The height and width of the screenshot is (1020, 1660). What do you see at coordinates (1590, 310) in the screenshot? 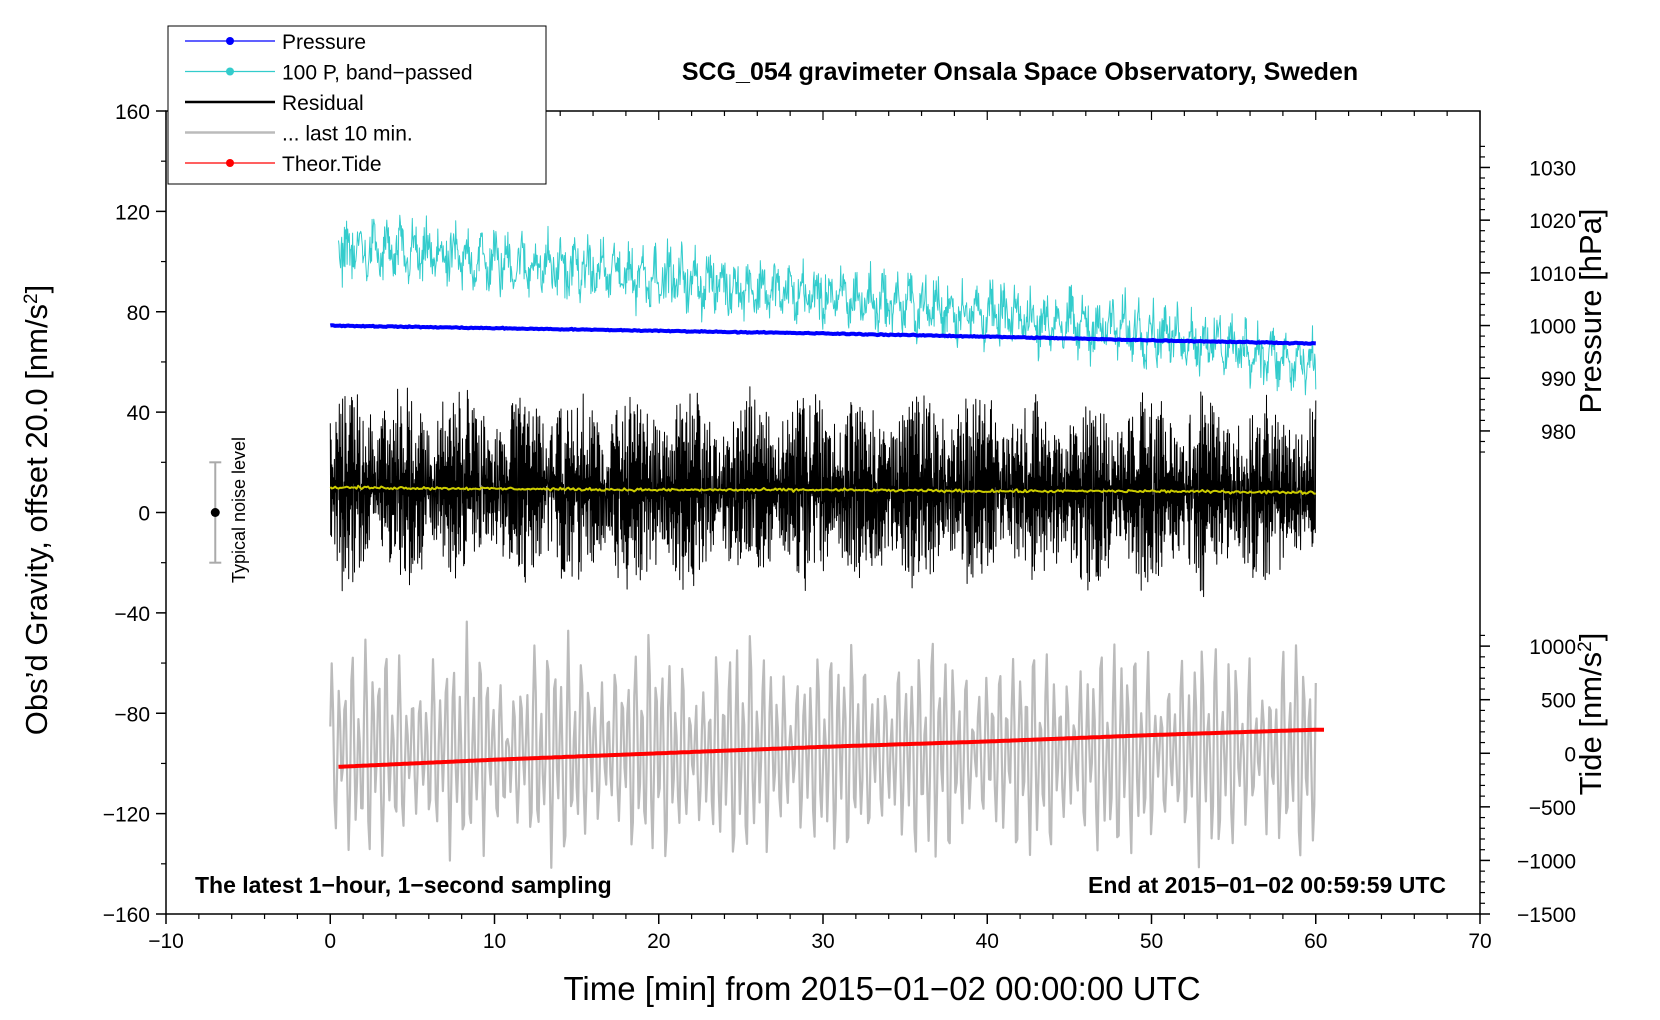
I see `pressure-axis-title: Pressure [hPa]` at bounding box center [1590, 310].